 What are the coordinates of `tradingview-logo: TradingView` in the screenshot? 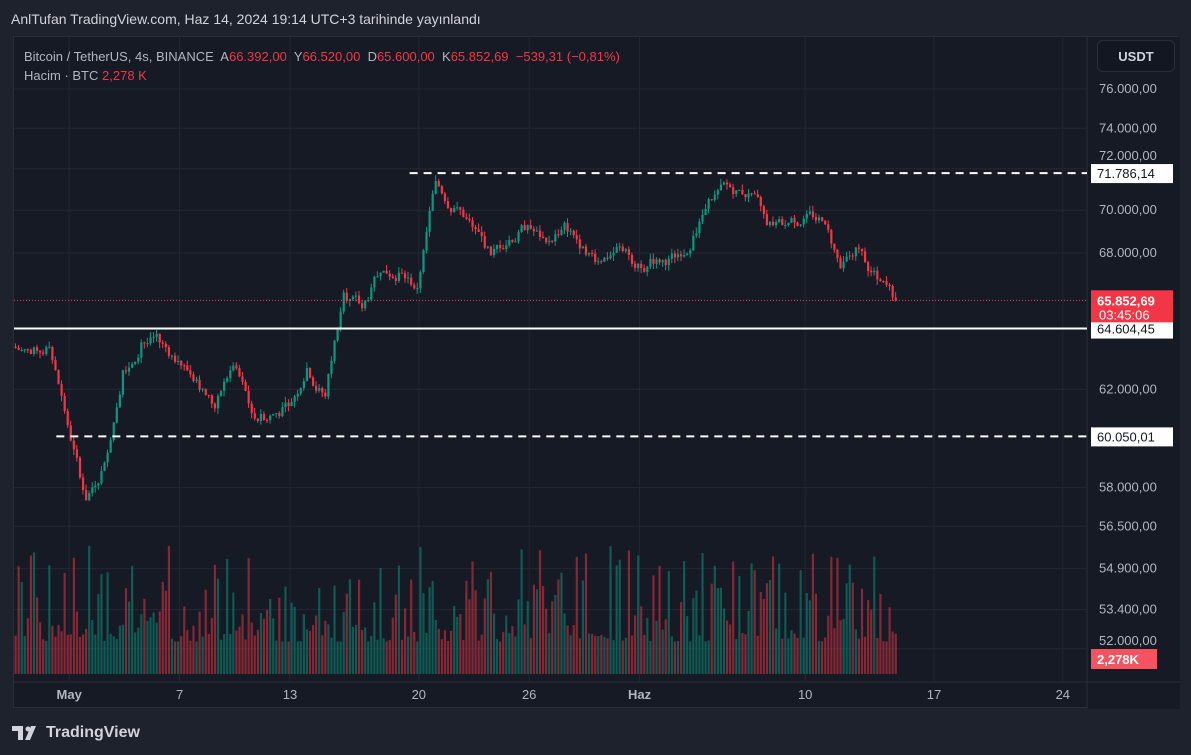 It's located at (76, 733).